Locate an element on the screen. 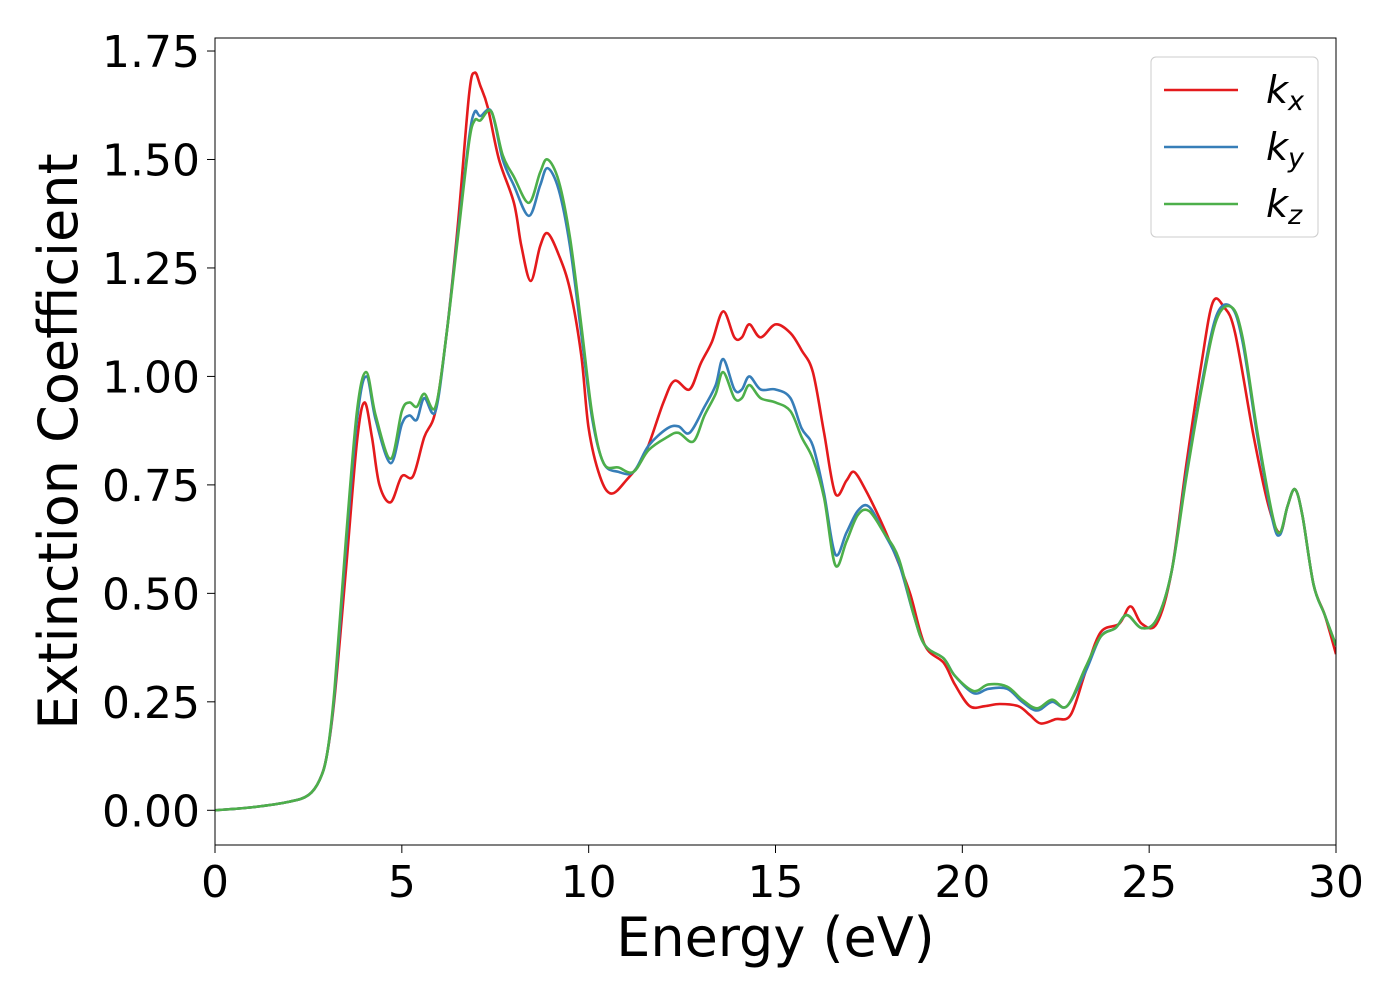  x-tick-label: 25 is located at coordinates (1149, 882).